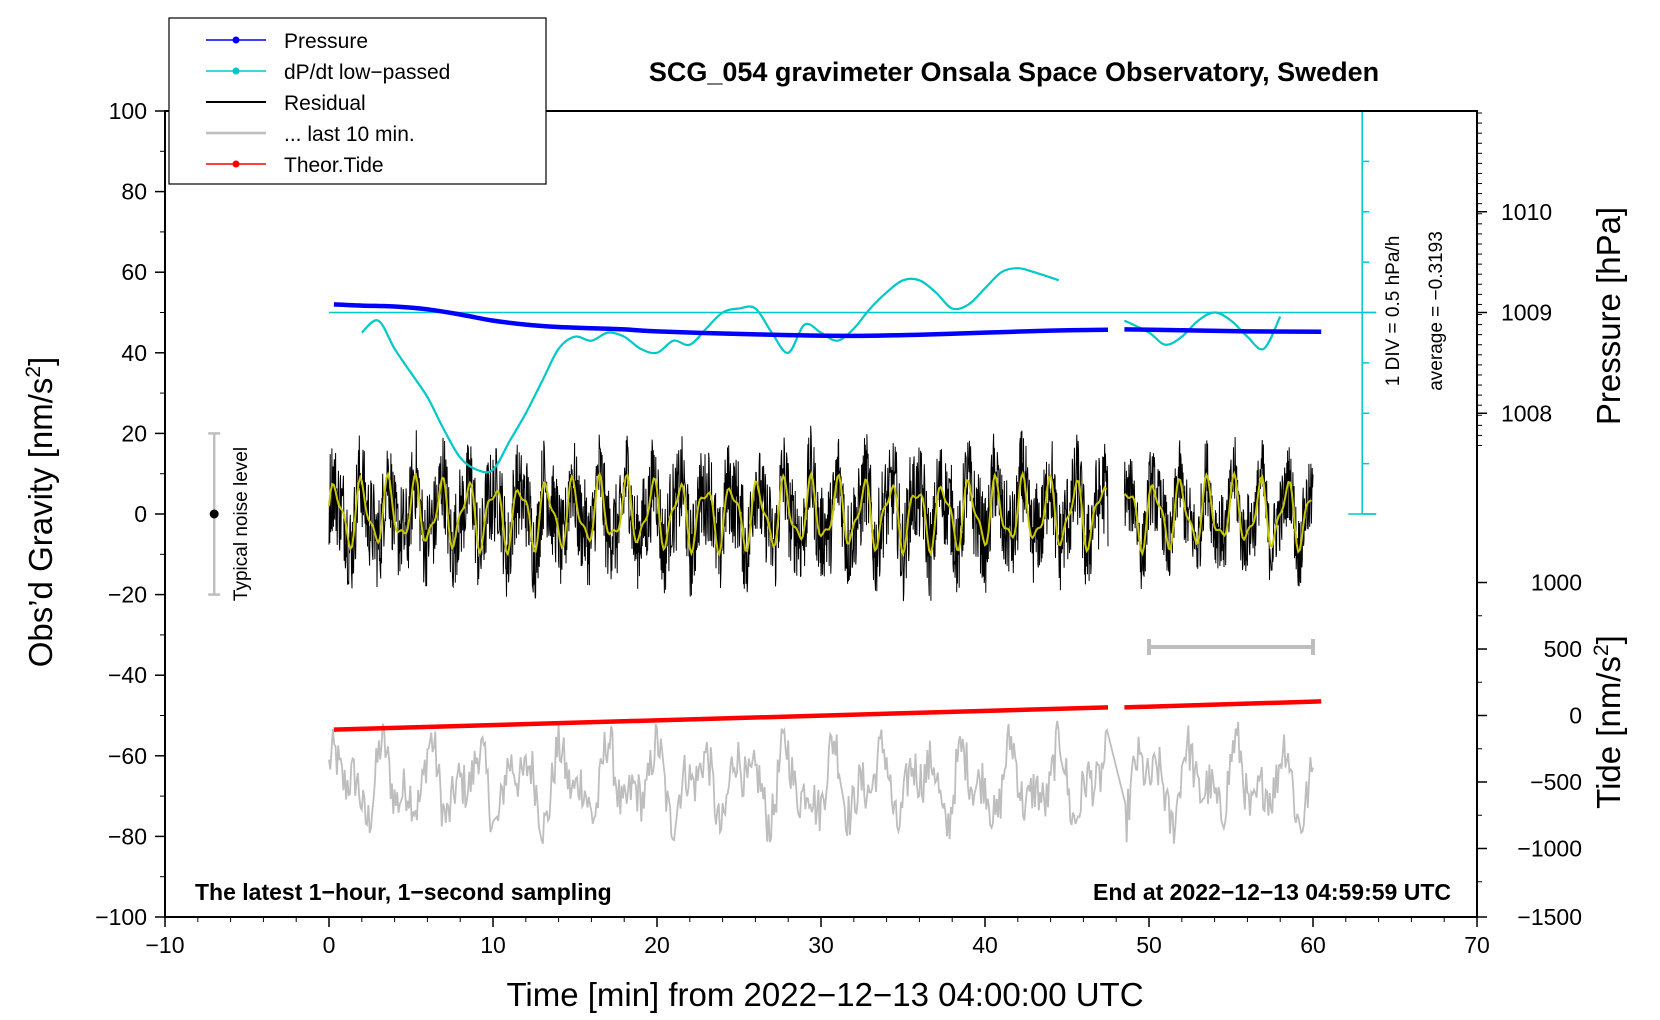 This screenshot has height=1020, width=1660. Describe the element at coordinates (134, 353) in the screenshot. I see `y-tick-label: 40` at that location.